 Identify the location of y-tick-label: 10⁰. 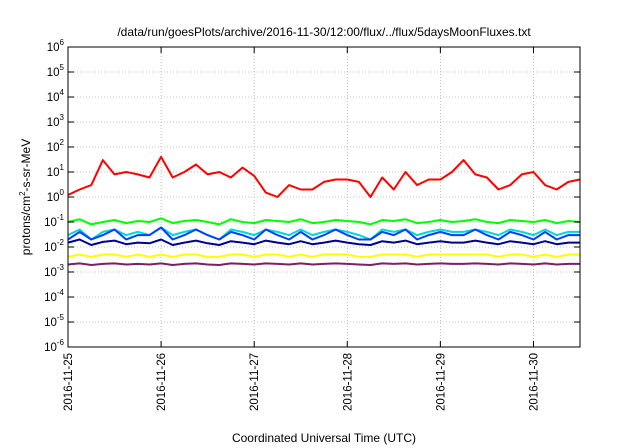
(56, 196).